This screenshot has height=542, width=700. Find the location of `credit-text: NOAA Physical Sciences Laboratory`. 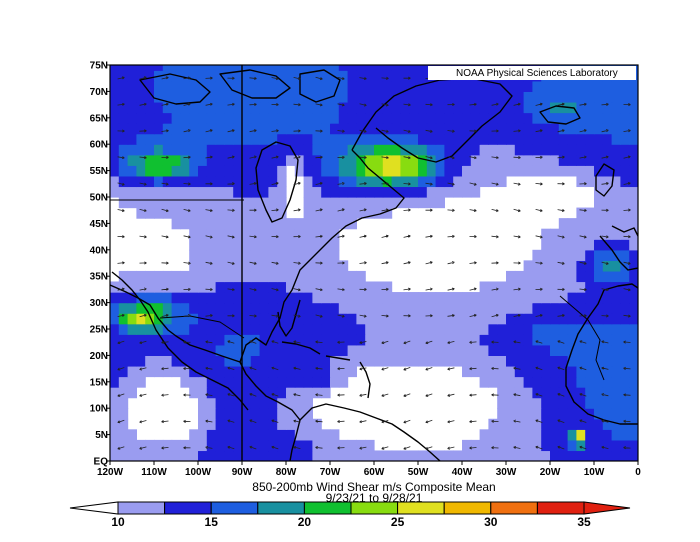

credit-text: NOAA Physical Sciences Laboratory is located at coordinates (537, 73).